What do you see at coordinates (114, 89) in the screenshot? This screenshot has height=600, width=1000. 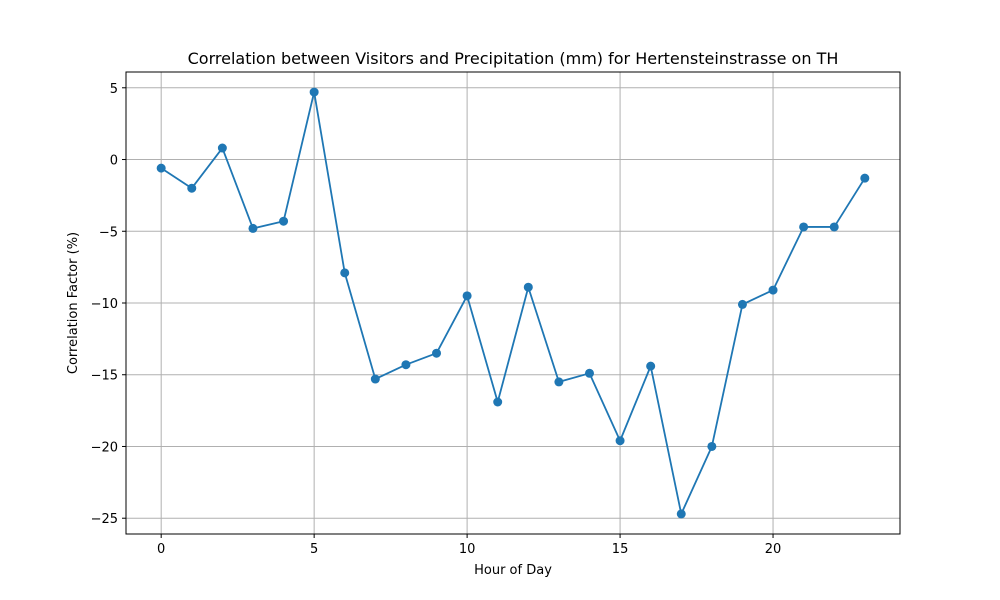 I see `y-tick-label: 5` at bounding box center [114, 89].